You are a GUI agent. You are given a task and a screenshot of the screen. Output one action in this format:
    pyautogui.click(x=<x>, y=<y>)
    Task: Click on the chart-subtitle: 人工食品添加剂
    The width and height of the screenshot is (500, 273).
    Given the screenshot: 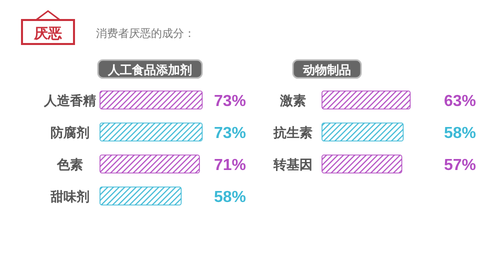 What is the action you would take?
    pyautogui.click(x=149, y=70)
    